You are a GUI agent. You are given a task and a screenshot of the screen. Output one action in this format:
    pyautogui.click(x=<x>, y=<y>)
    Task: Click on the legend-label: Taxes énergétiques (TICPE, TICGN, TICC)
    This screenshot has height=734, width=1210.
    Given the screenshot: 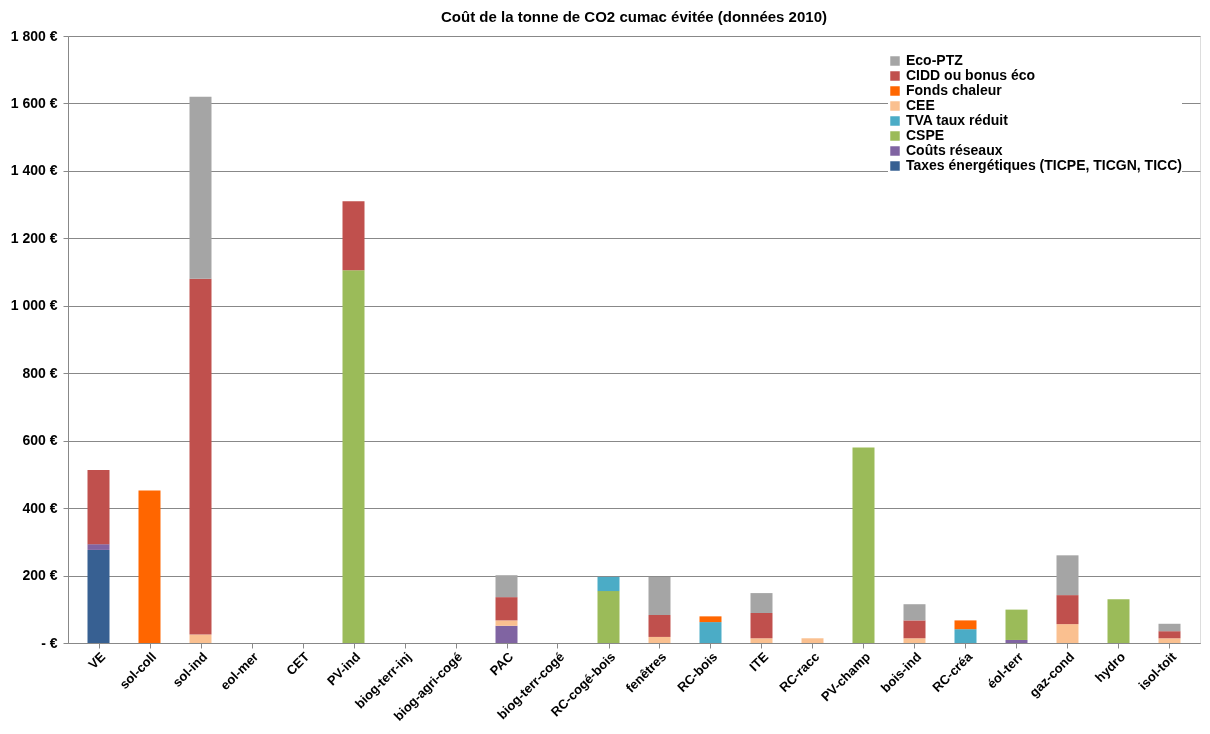 What is the action you would take?
    pyautogui.click(x=1044, y=165)
    